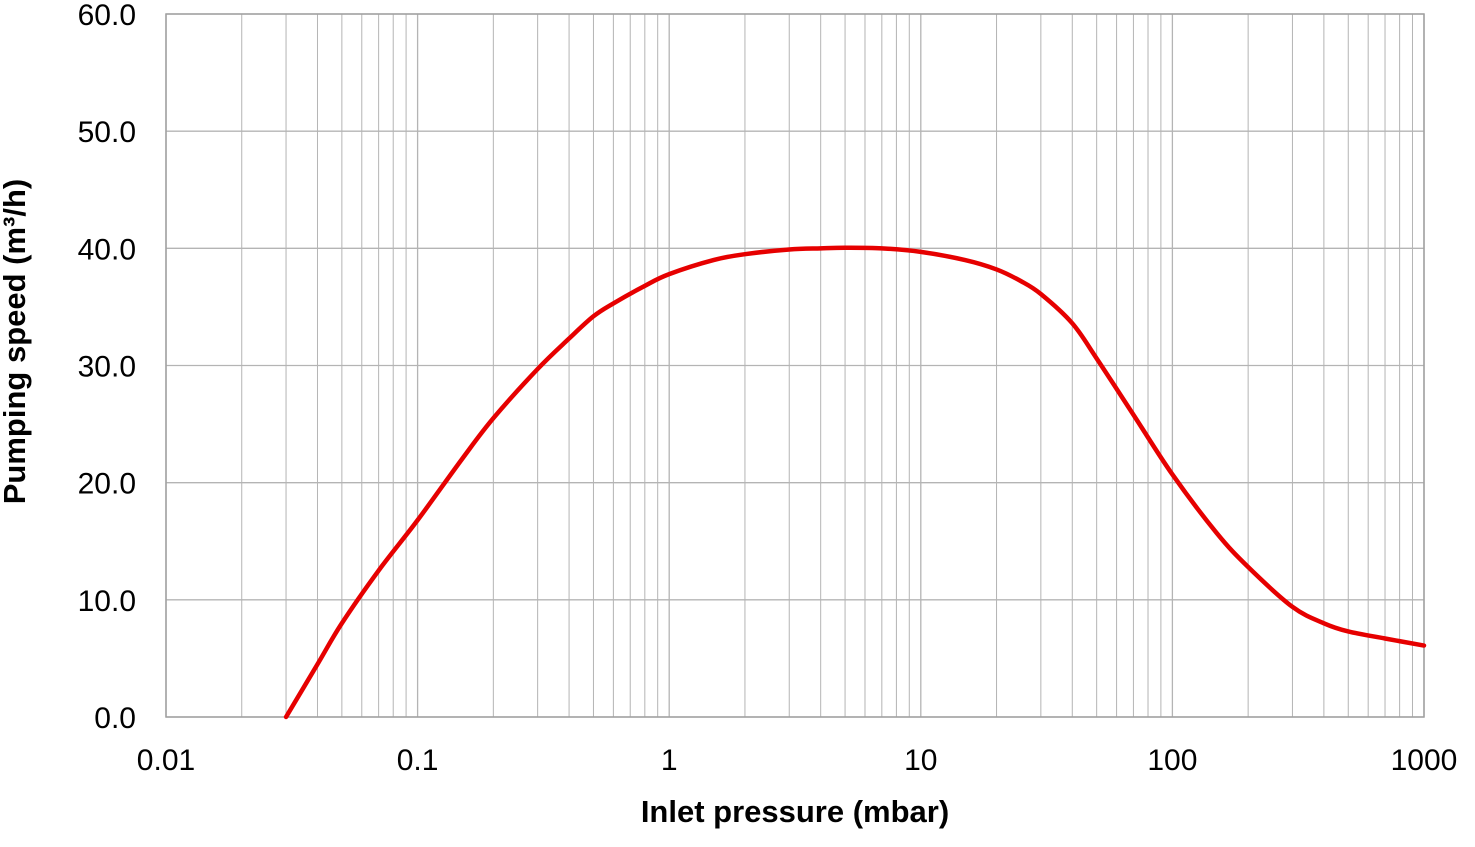 The image size is (1475, 847). I want to click on y-axis-title: Pumping speed (m³/h), so click(16, 342).